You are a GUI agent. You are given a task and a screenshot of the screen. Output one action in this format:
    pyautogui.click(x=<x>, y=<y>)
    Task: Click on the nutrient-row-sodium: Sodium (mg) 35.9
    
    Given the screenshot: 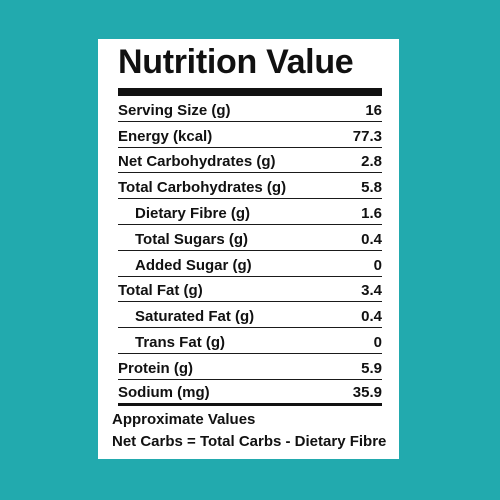 What is the action you would take?
    pyautogui.click(x=250, y=393)
    